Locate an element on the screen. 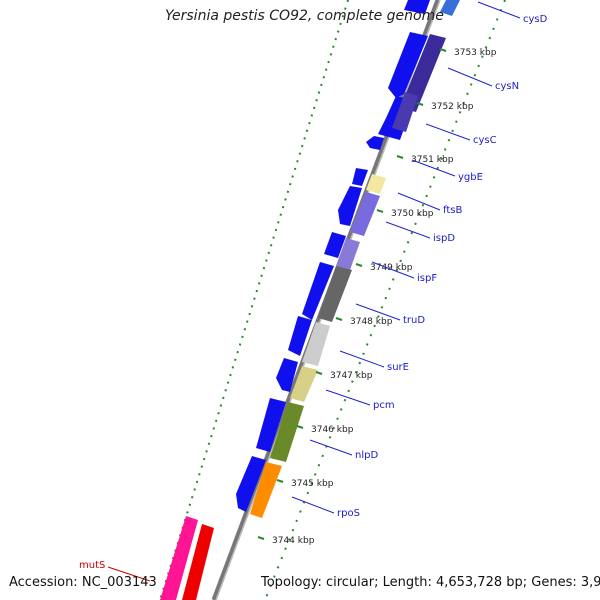  tick-label: 3744 kbp is located at coordinates (293, 541).